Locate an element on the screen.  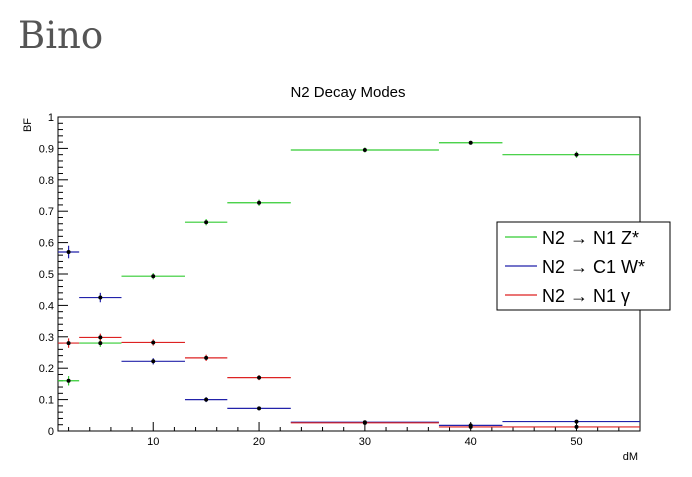
chart-title: N2 Decay Modes is located at coordinates (347, 92).